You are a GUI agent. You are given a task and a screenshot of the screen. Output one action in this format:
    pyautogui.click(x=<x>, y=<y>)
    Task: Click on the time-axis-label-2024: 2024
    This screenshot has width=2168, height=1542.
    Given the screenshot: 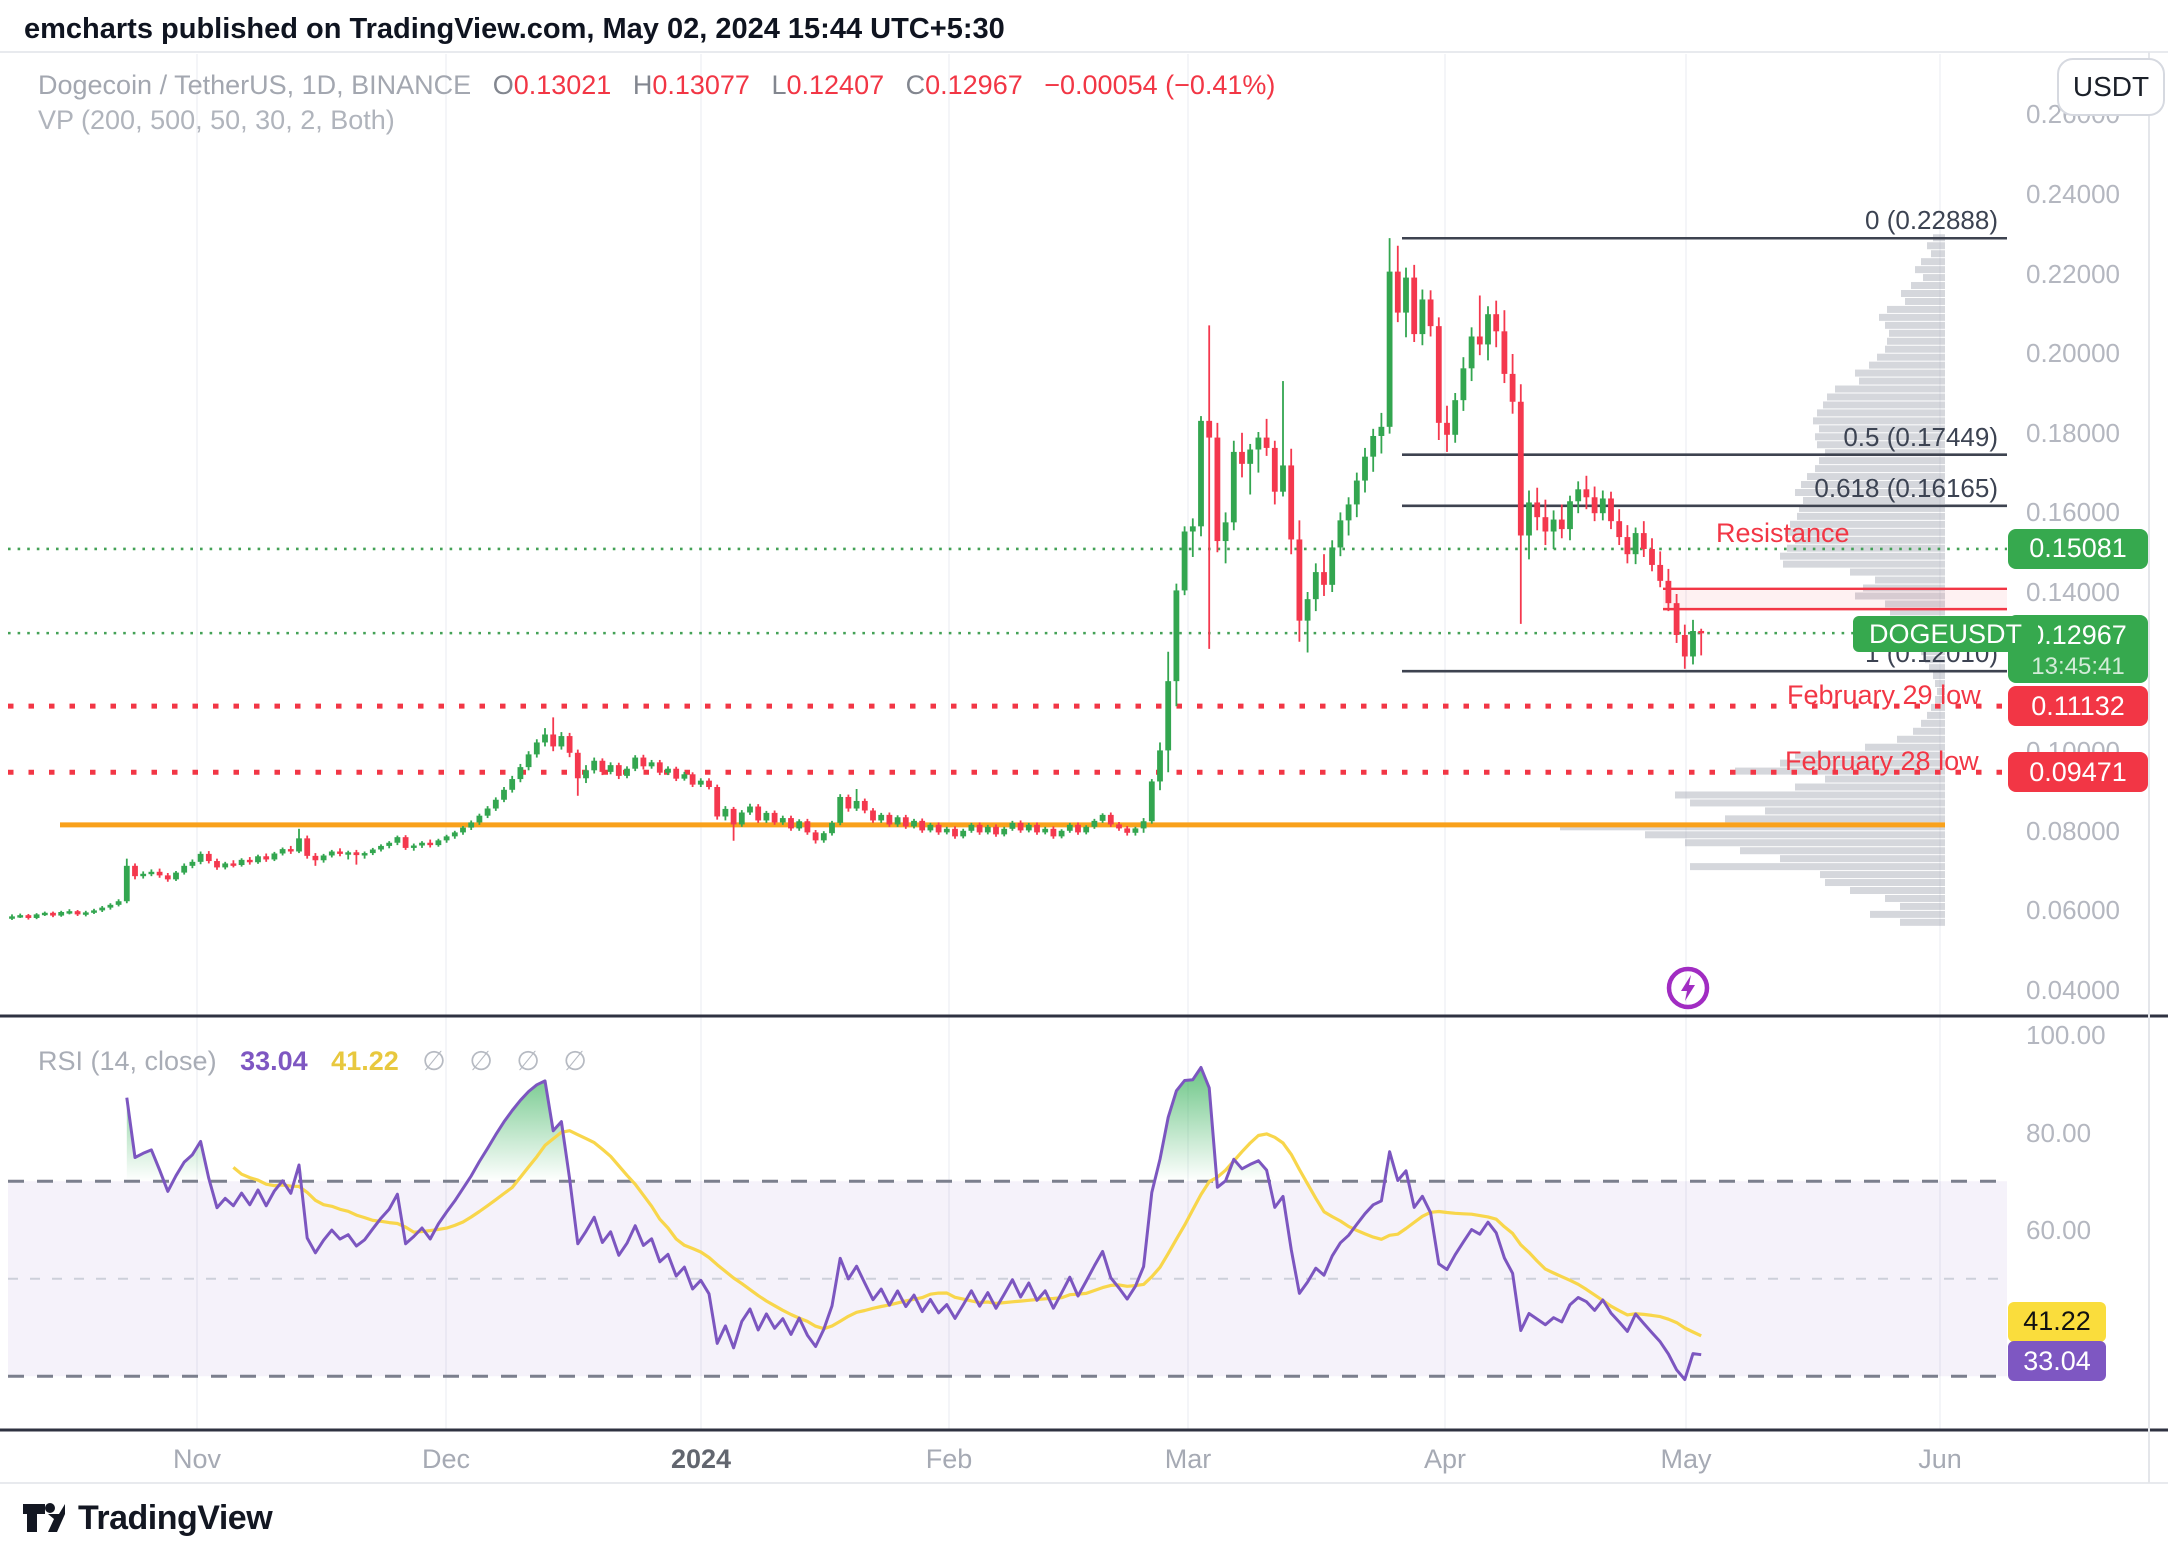 What is the action you would take?
    pyautogui.click(x=701, y=1459)
    